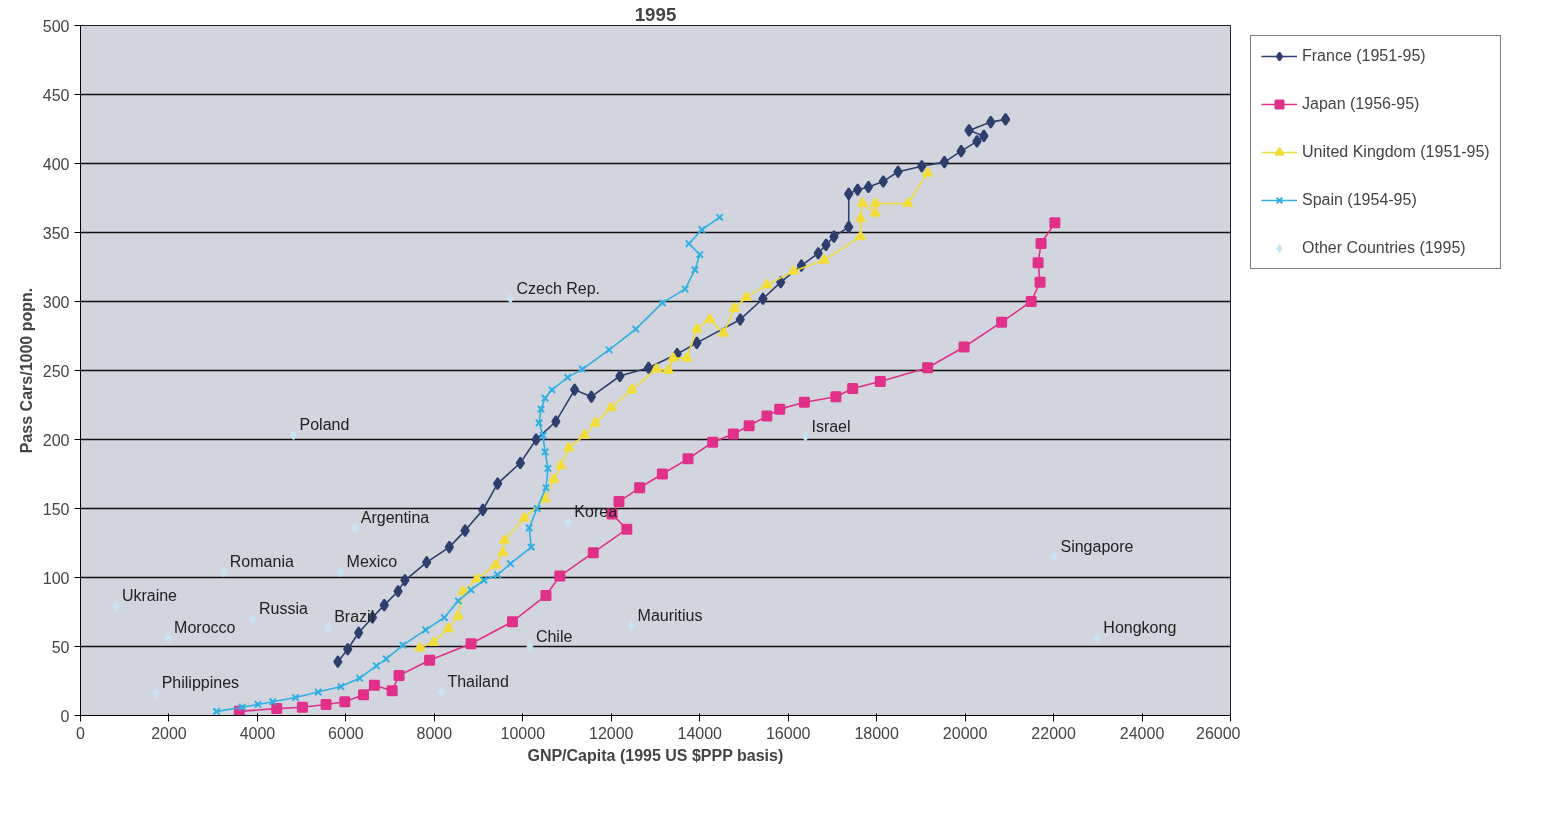  What do you see at coordinates (1361, 104) in the screenshot?
I see `legend-label: Japan (1956-95)` at bounding box center [1361, 104].